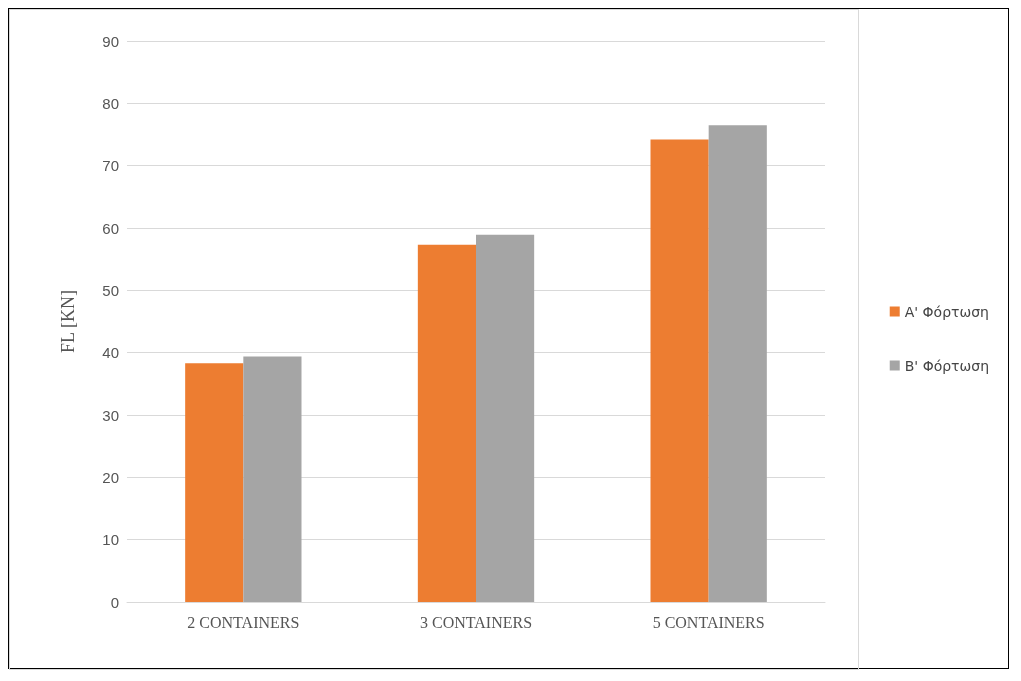 This screenshot has width=1021, height=681. I want to click on y-tick-label: 20, so click(110, 477).